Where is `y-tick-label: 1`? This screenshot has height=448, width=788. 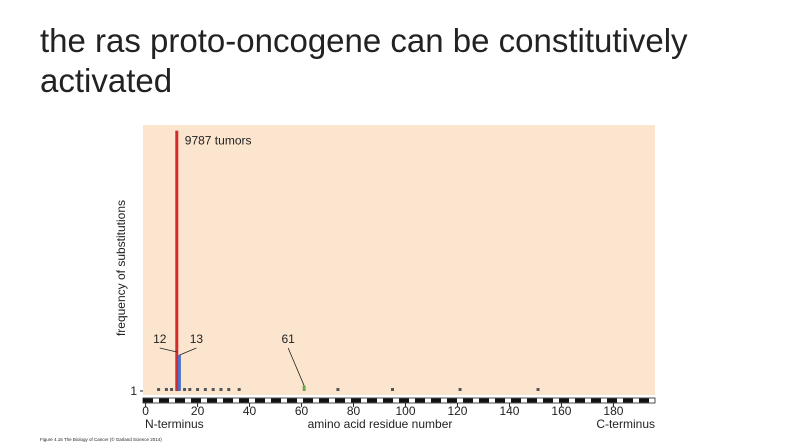 y-tick-label: 1 is located at coordinates (133, 391).